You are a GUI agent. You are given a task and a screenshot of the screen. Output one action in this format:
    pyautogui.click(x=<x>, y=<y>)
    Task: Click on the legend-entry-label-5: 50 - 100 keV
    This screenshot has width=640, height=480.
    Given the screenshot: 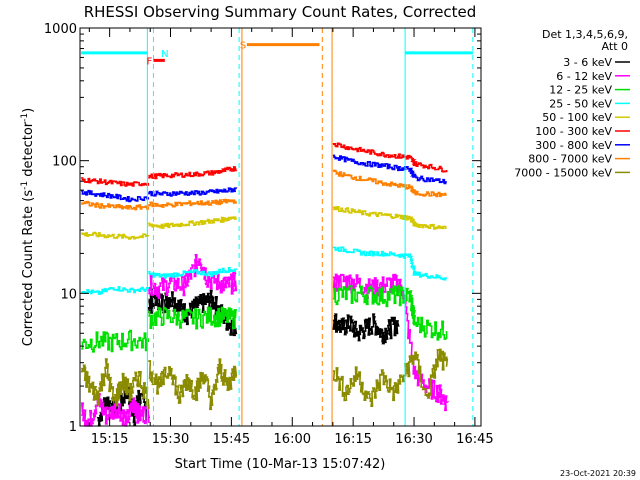 What is the action you would take?
    pyautogui.click(x=577, y=117)
    